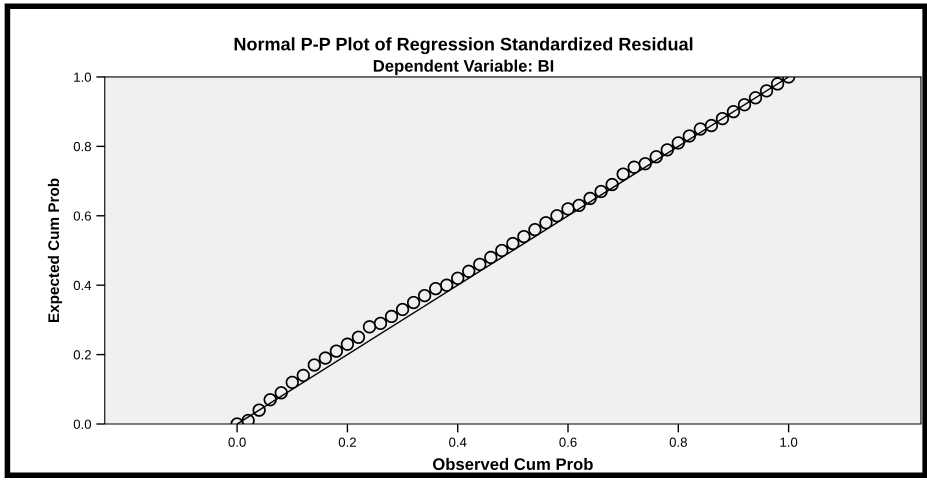  Describe the element at coordinates (789, 442) in the screenshot. I see `x-tick-label: 1.0` at that location.